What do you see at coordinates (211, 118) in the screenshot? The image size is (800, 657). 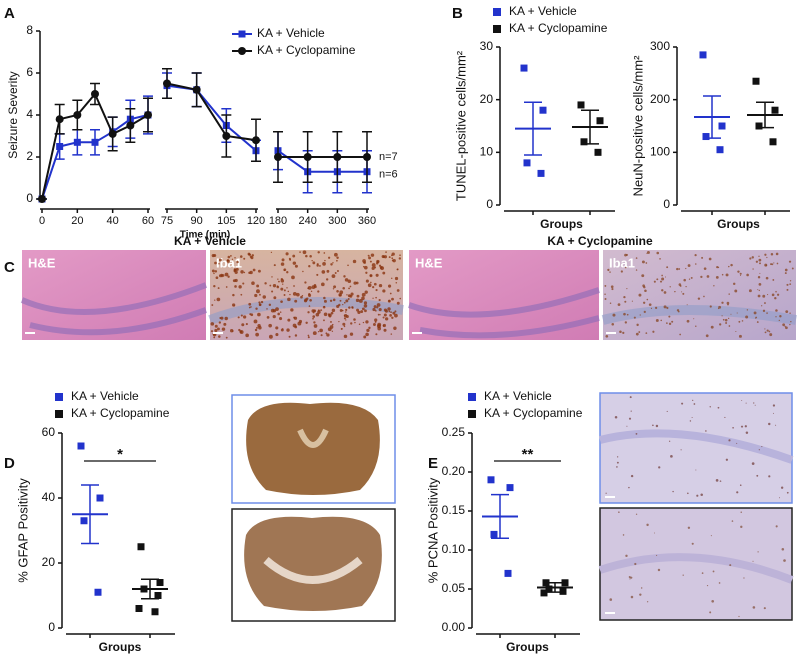 I see `series-line` at bounding box center [211, 118].